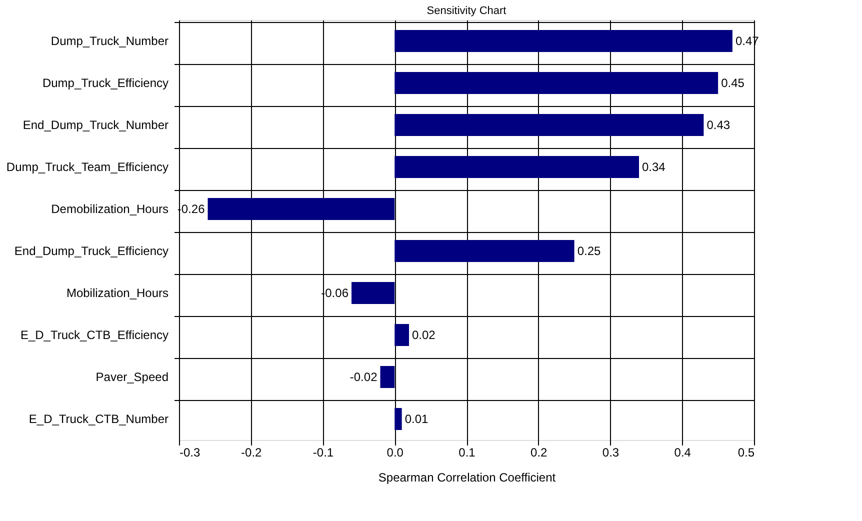 The width and height of the screenshot is (862, 521). I want to click on data-label: 0.25, so click(589, 251).